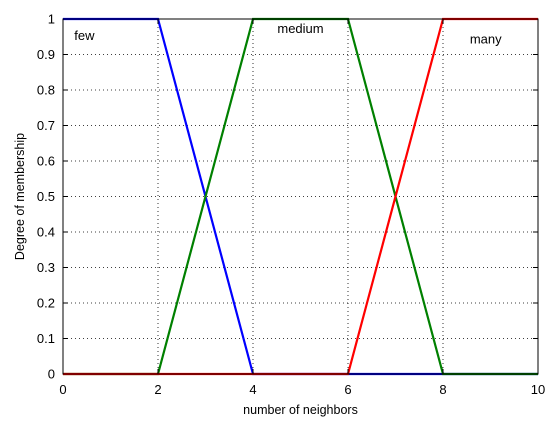 This screenshot has width=551, height=425. What do you see at coordinates (46, 161) in the screenshot?
I see `y-tick-label: 0.6` at bounding box center [46, 161].